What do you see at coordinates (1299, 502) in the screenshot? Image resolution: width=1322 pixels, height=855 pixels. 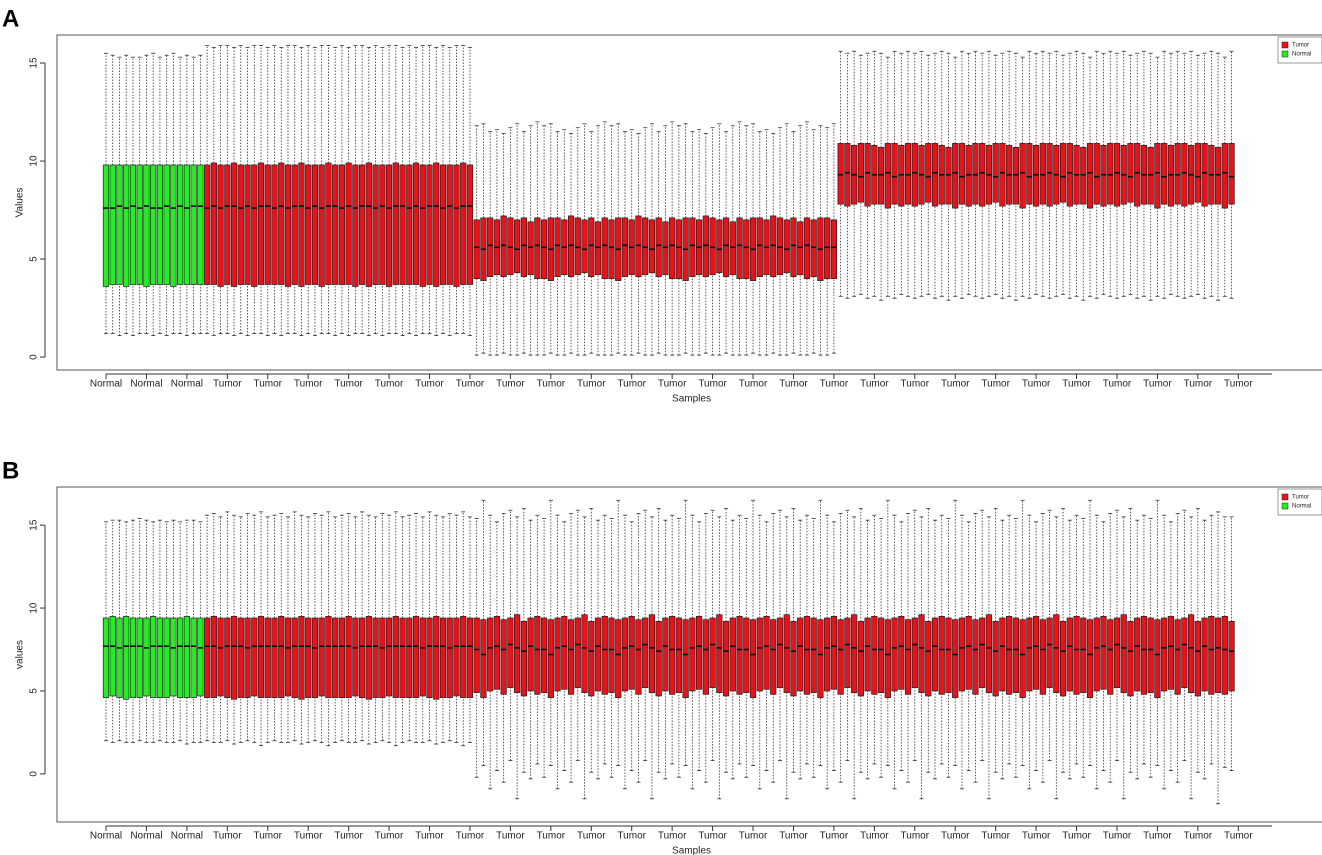 I see `legend-box` at bounding box center [1299, 502].